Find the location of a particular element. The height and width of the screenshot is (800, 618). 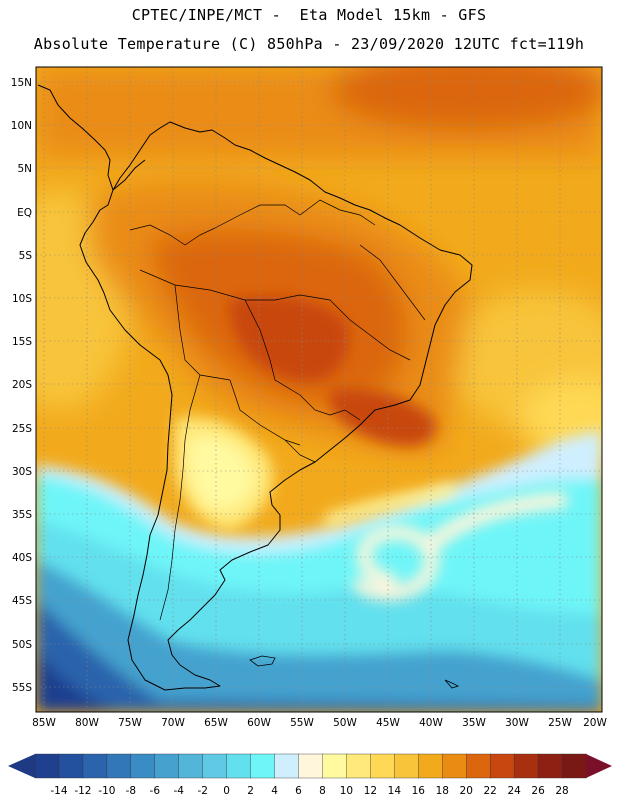

lat-label: 50S is located at coordinates (22, 645).